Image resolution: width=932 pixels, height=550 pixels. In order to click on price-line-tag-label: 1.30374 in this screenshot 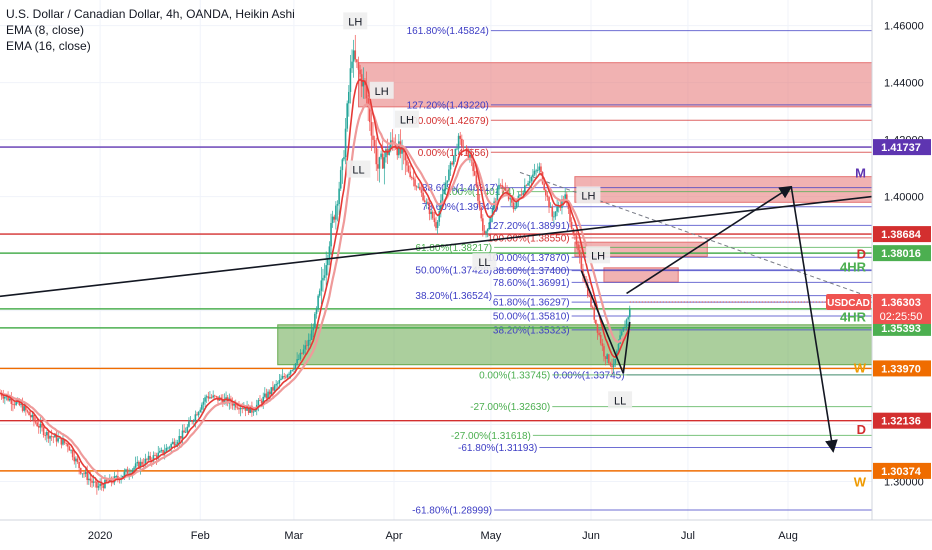, I will do `click(901, 472)`.